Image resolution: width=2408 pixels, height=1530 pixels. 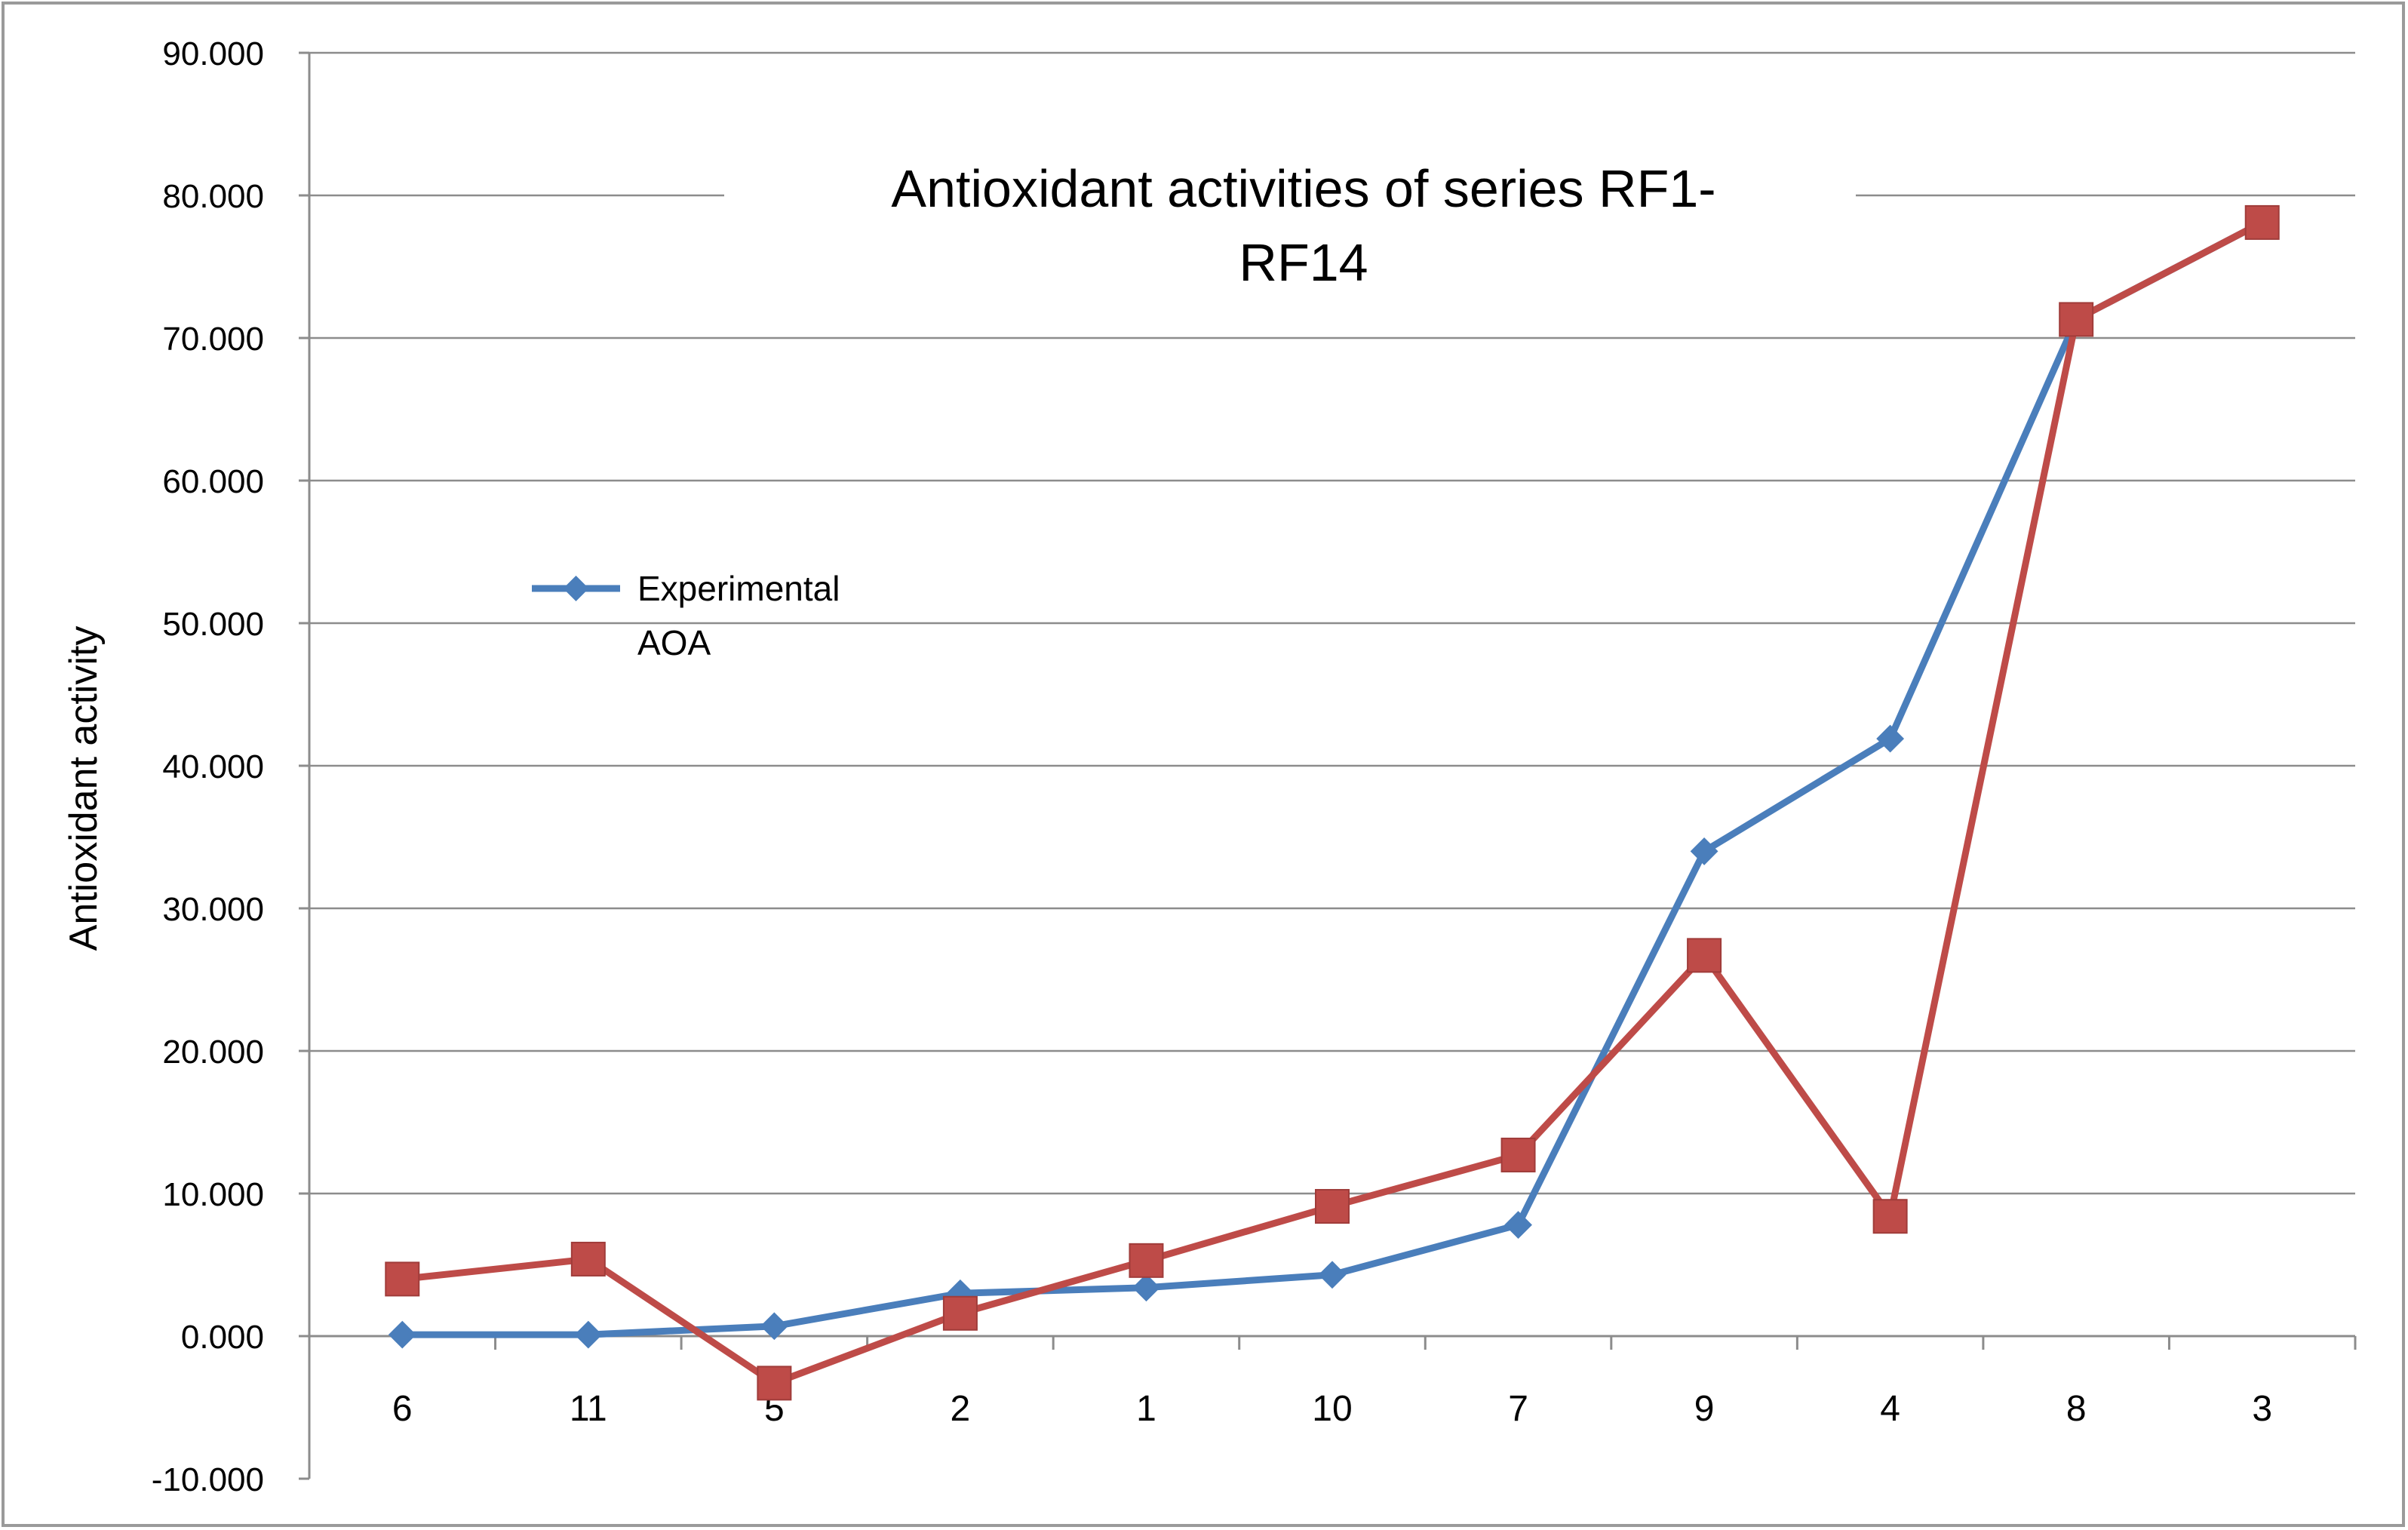 I want to click on x-tick-label: 7, so click(x=1518, y=1409).